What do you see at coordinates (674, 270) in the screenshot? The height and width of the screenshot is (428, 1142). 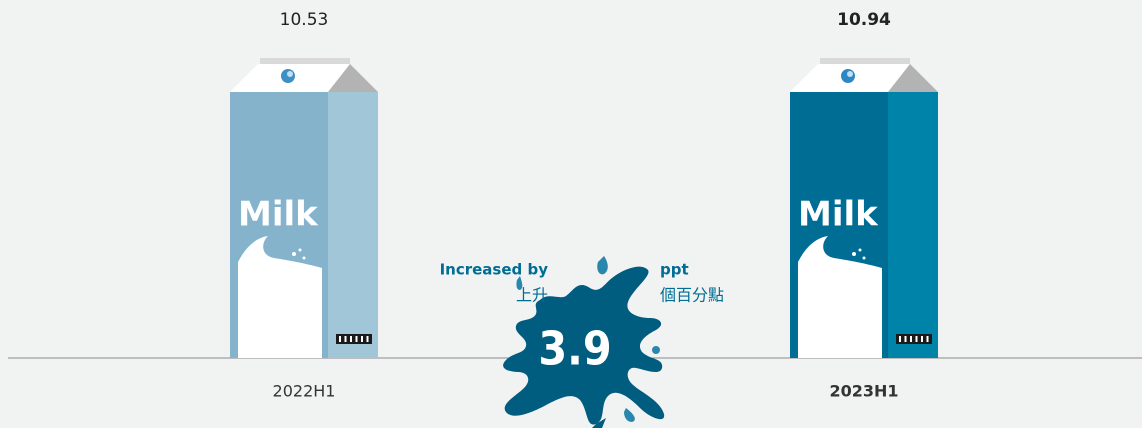 I see `change-unit-en: ppt` at bounding box center [674, 270].